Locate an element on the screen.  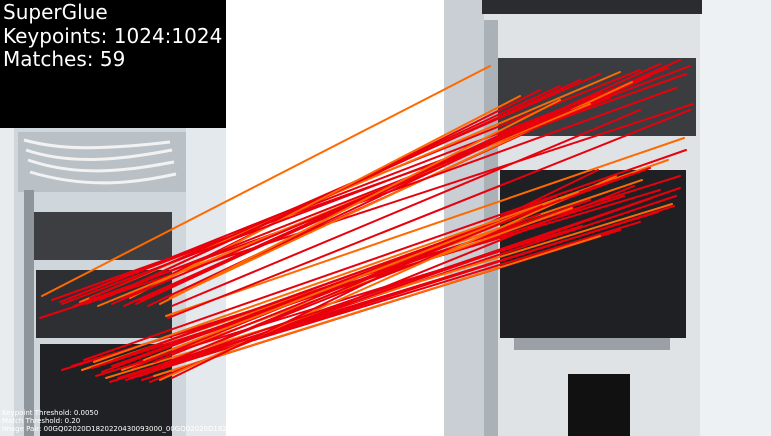
match-threshold-label: Match Threshold: 0.20 is located at coordinates (41, 421).